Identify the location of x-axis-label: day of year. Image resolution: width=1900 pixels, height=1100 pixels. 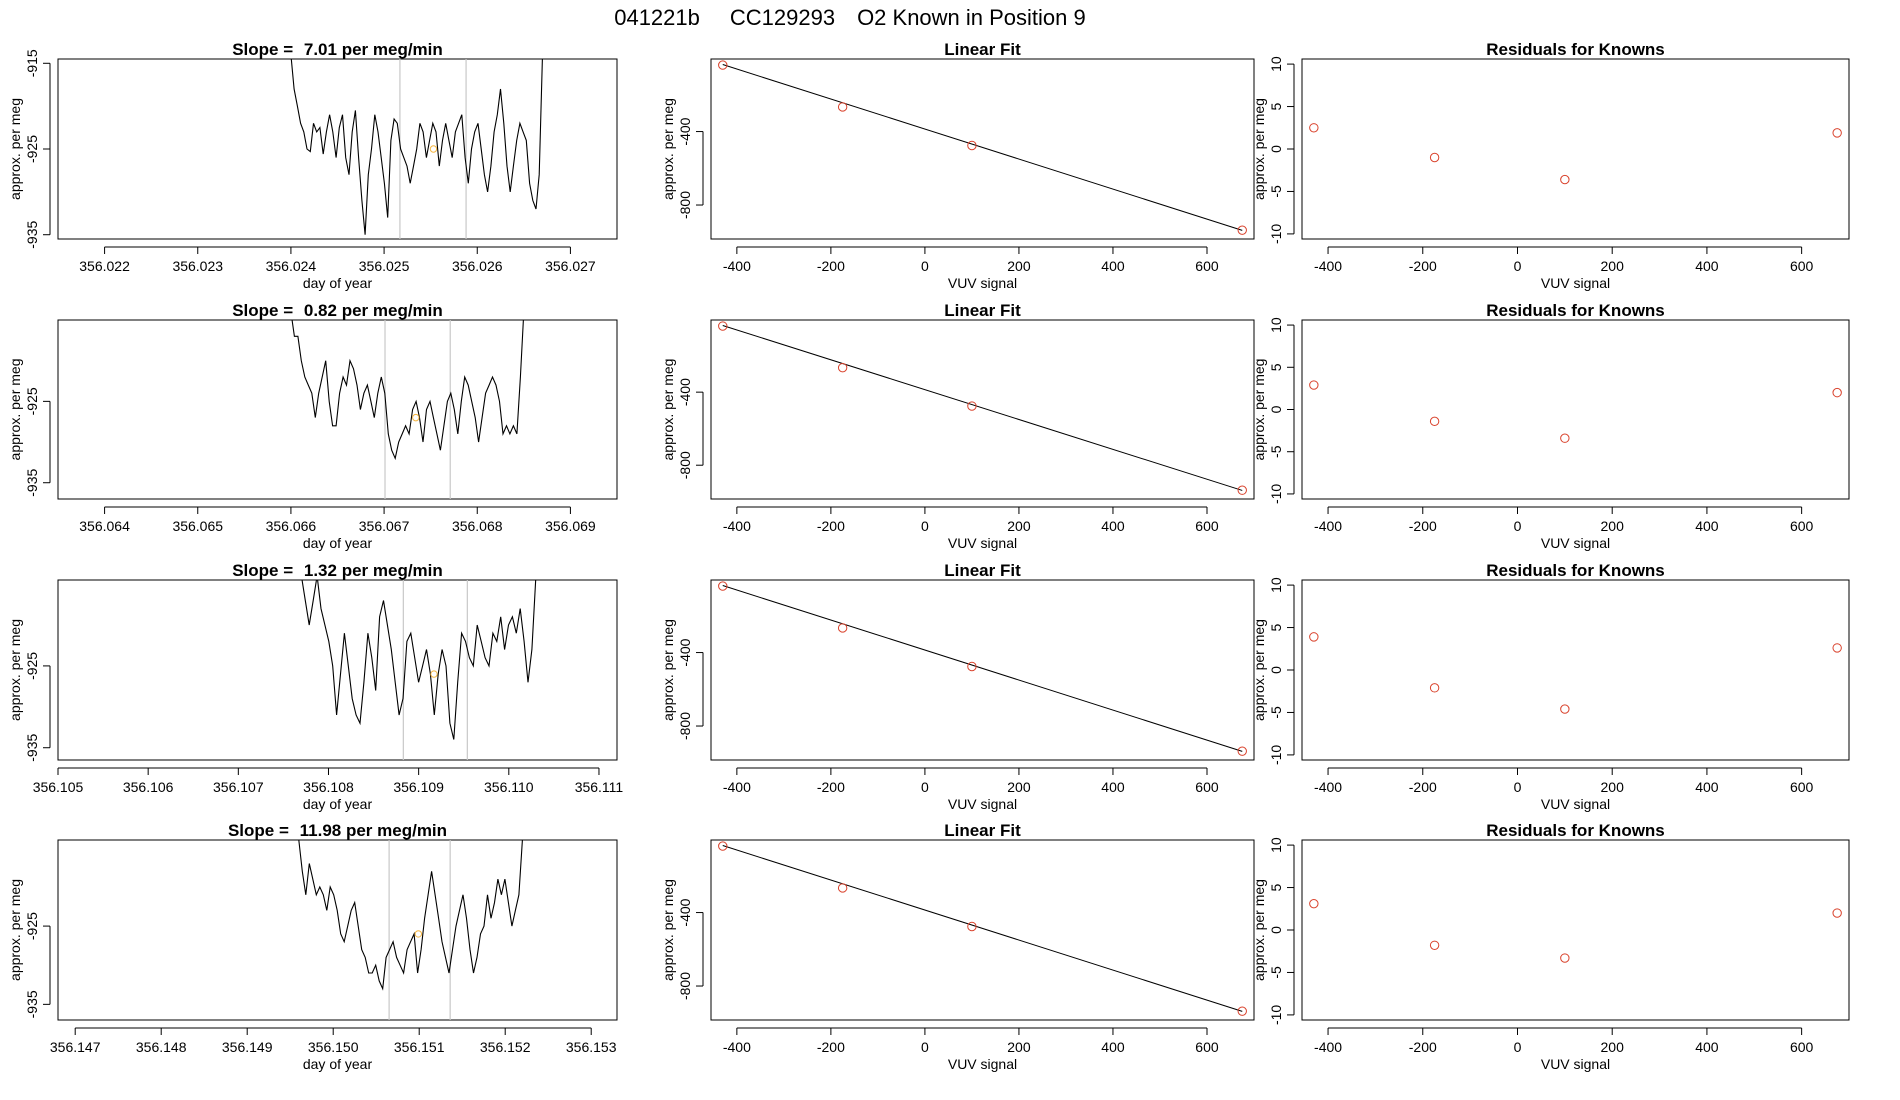
(338, 804).